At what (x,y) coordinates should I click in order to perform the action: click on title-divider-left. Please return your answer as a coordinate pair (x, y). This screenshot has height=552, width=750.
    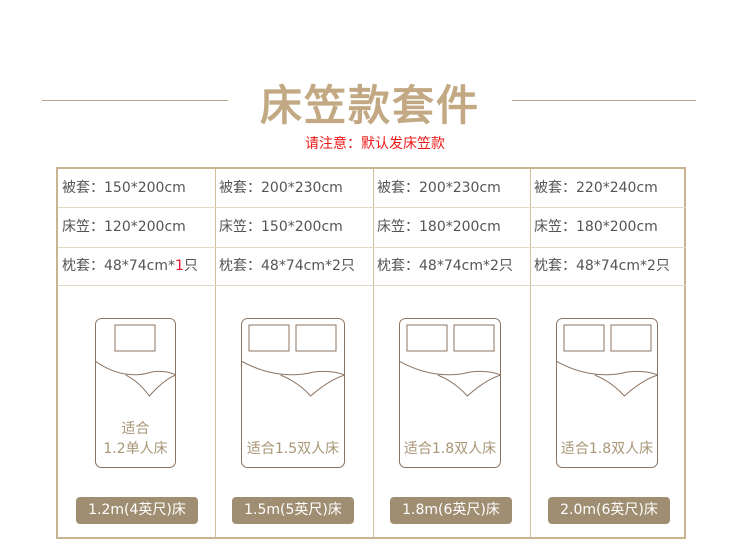
    Looking at the image, I should click on (135, 100).